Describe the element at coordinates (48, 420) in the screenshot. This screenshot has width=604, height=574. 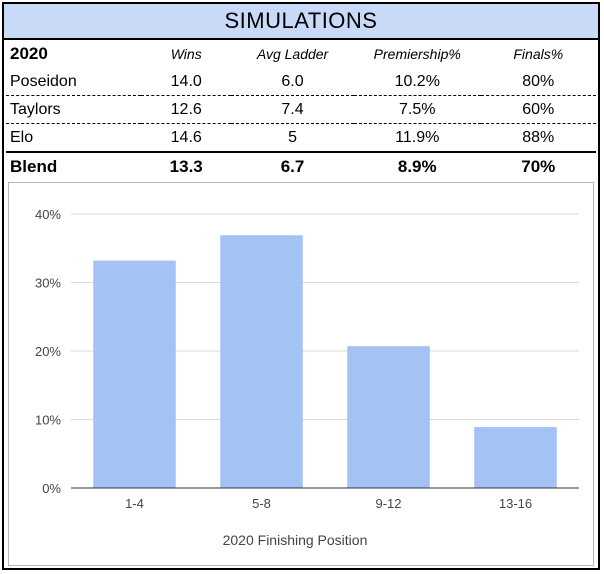
I see `y-tick-label: 10%` at that location.